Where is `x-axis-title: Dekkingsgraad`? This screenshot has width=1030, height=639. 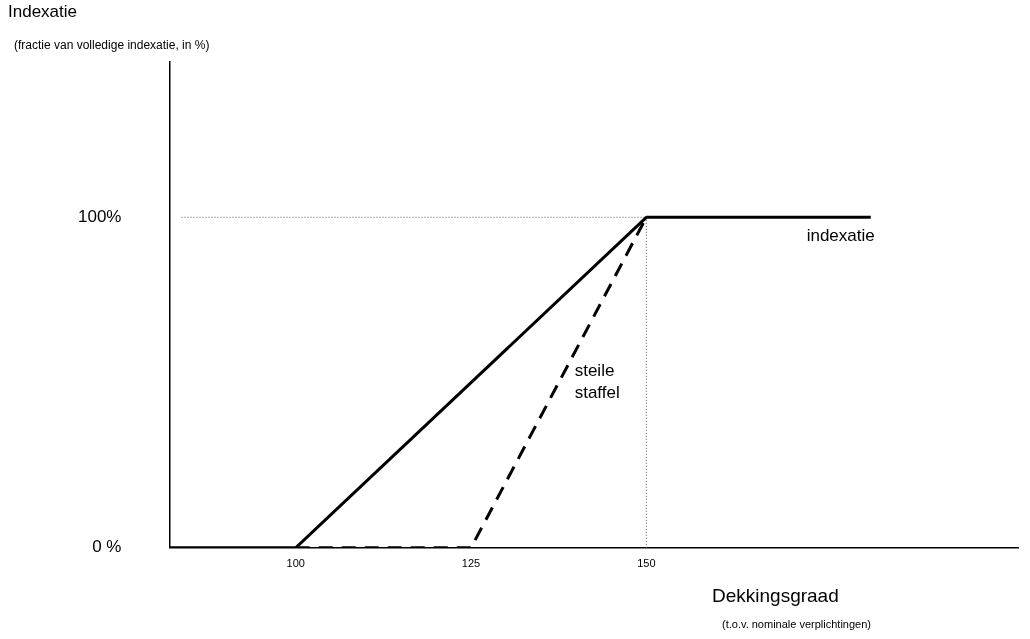
x-axis-title: Dekkingsgraad is located at coordinates (775, 596).